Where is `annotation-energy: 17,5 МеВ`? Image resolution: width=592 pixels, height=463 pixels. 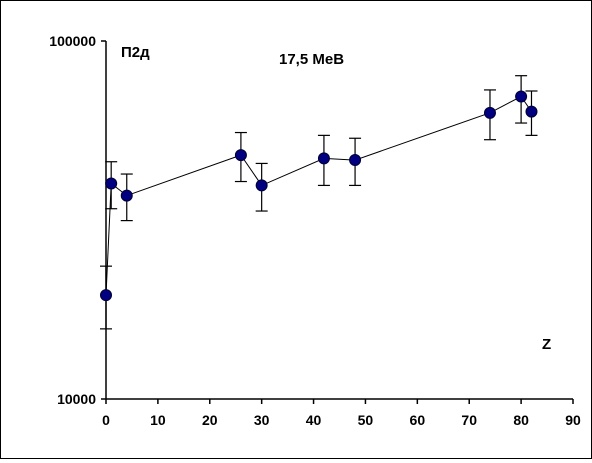 annotation-energy: 17,5 МеВ is located at coordinates (311, 59).